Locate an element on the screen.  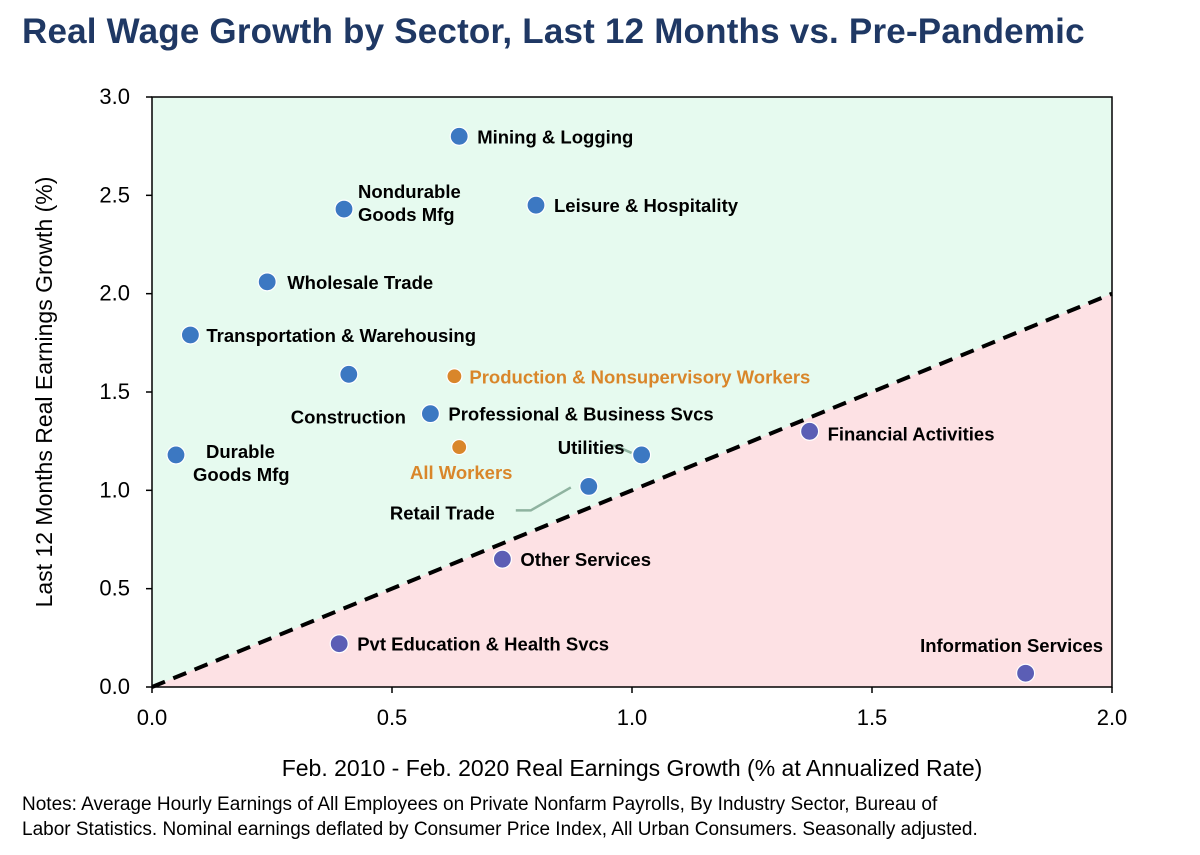
point-label: Other Services is located at coordinates (585, 559).